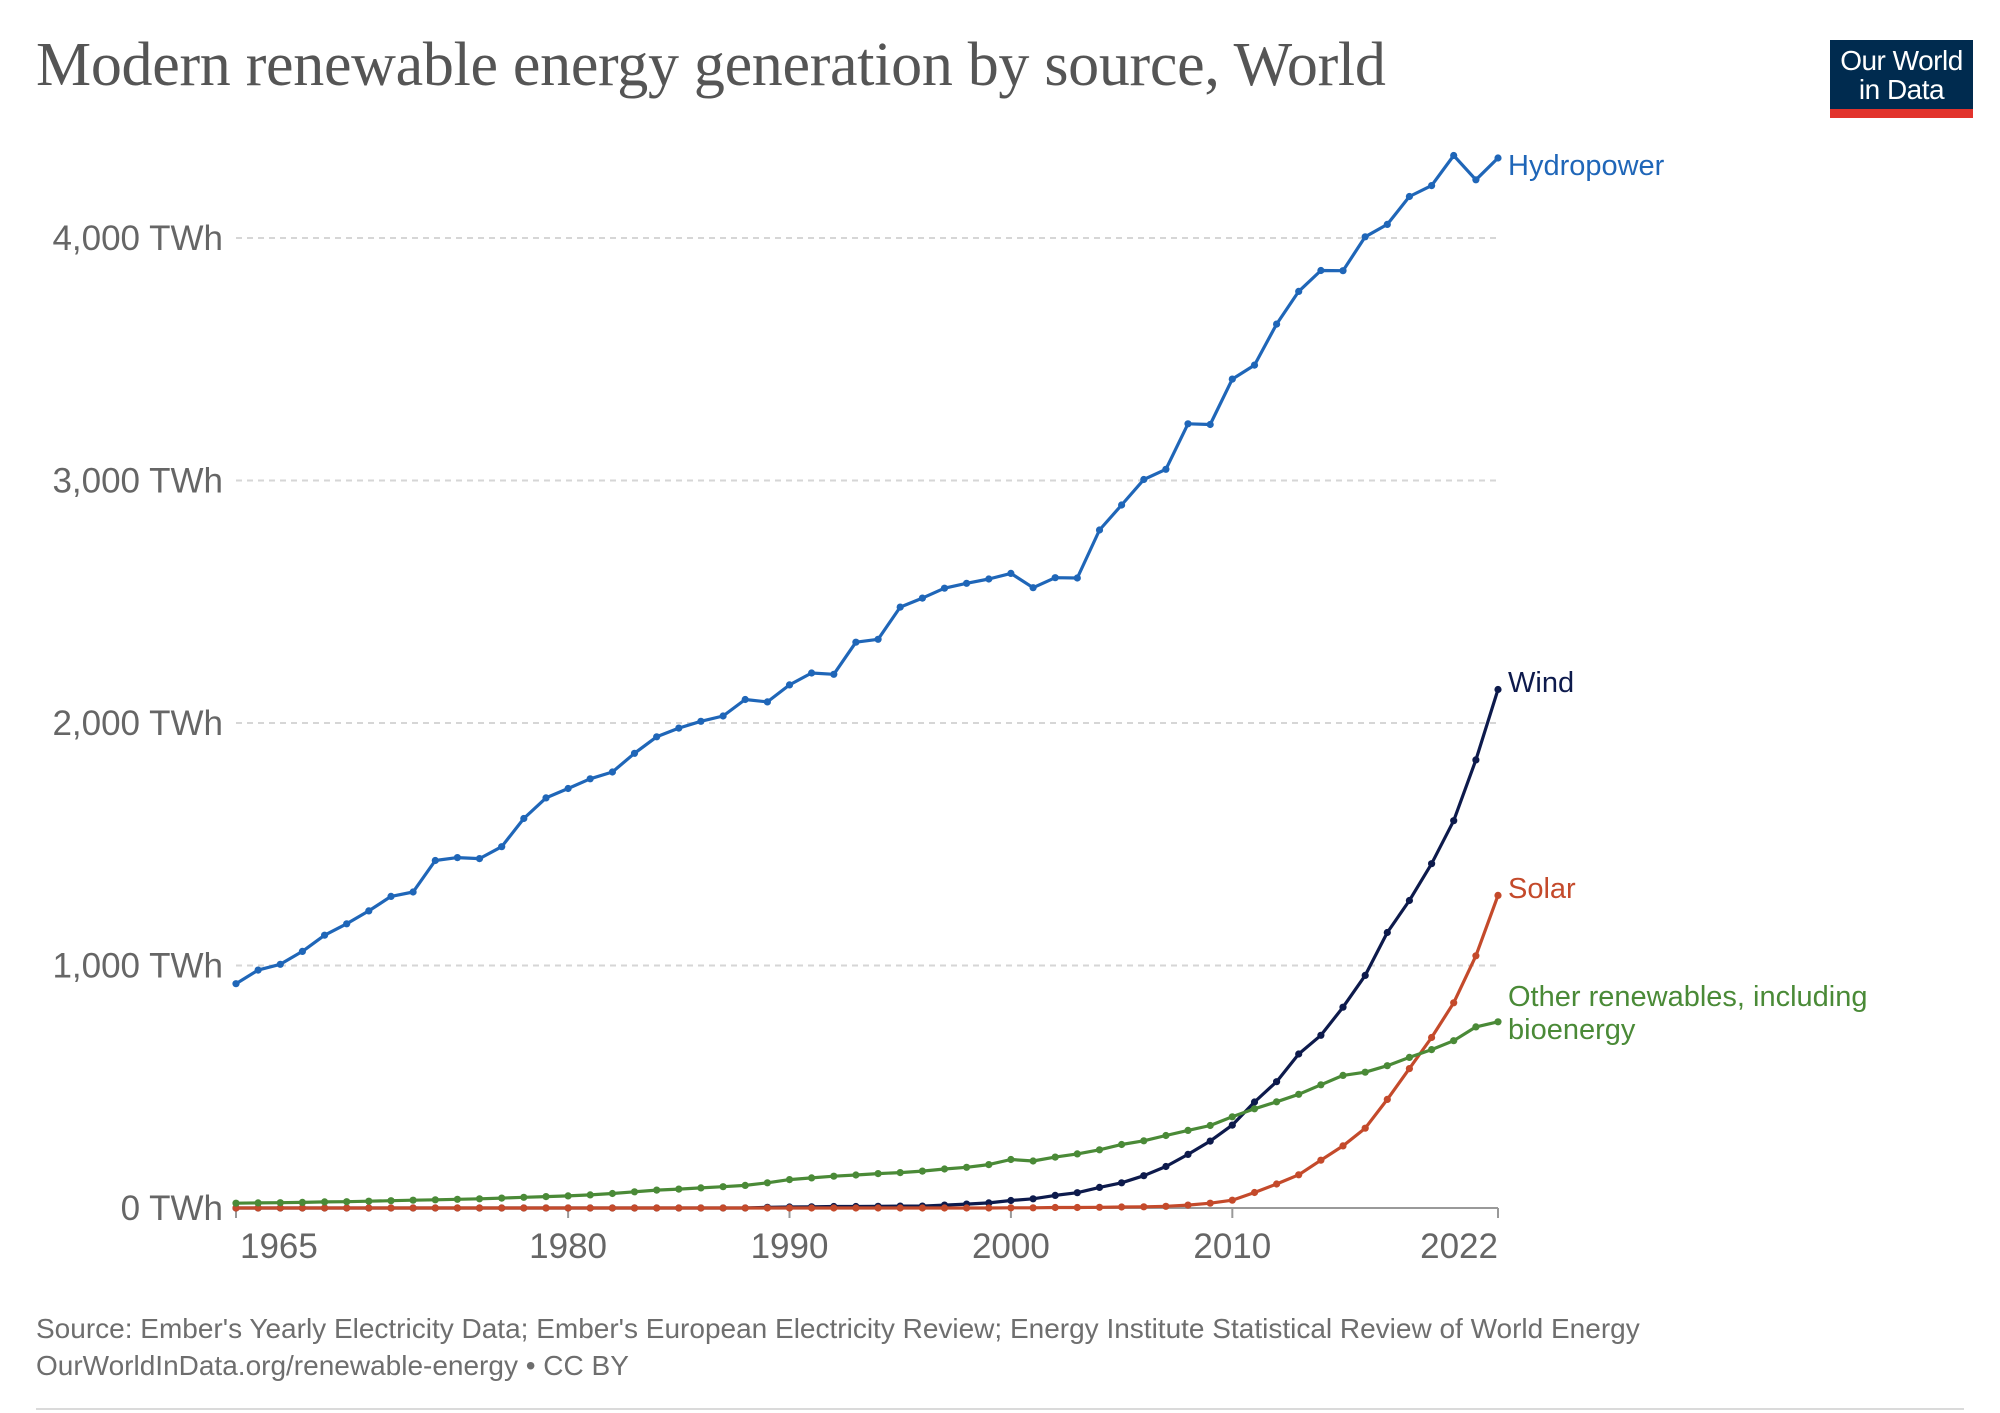 Image resolution: width=2000 pixels, height=1413 pixels. I want to click on owid-logo: Our World in Data, so click(1901, 79).